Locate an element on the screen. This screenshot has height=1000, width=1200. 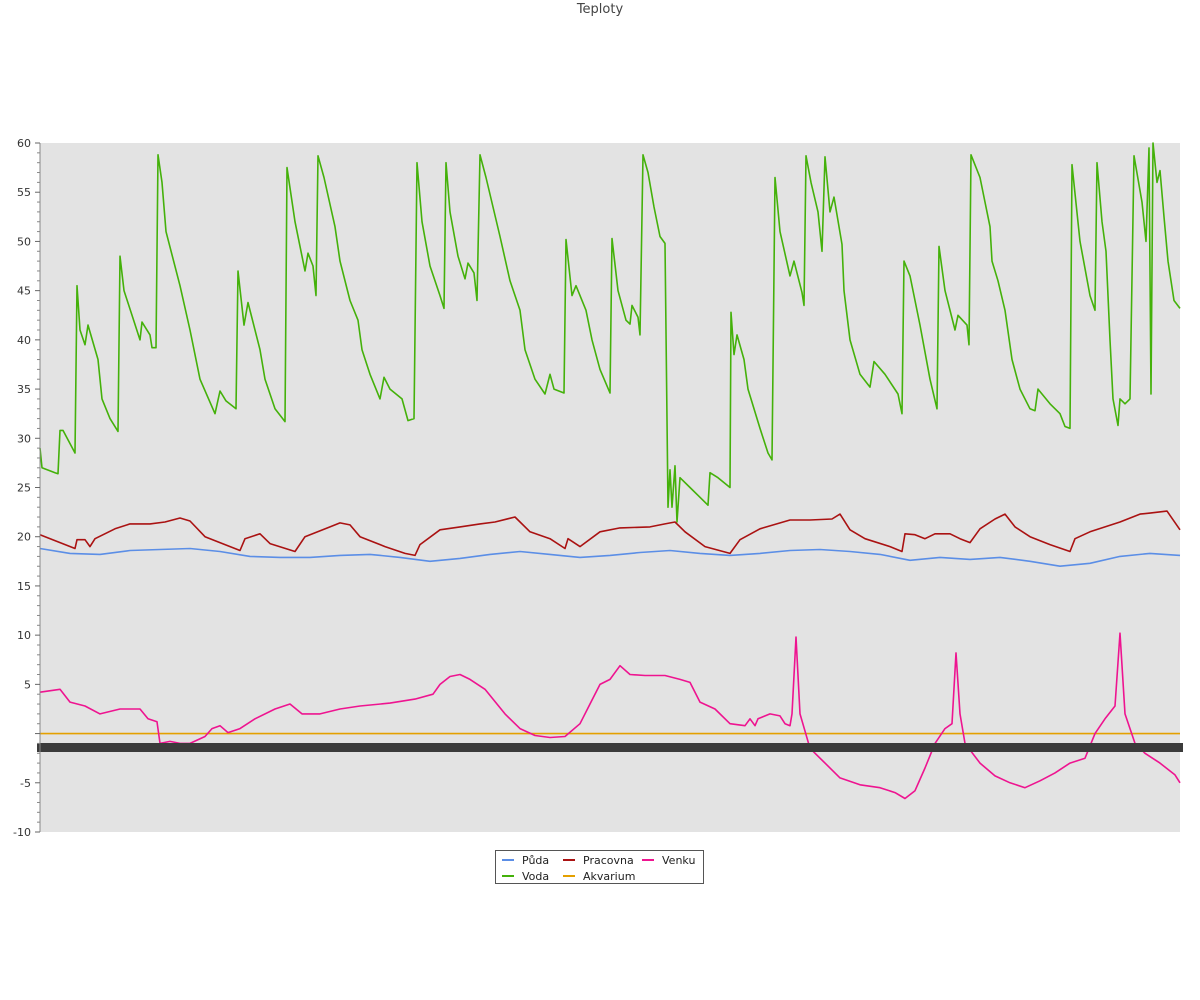
legend-item: Pracovna is located at coordinates (598, 860).